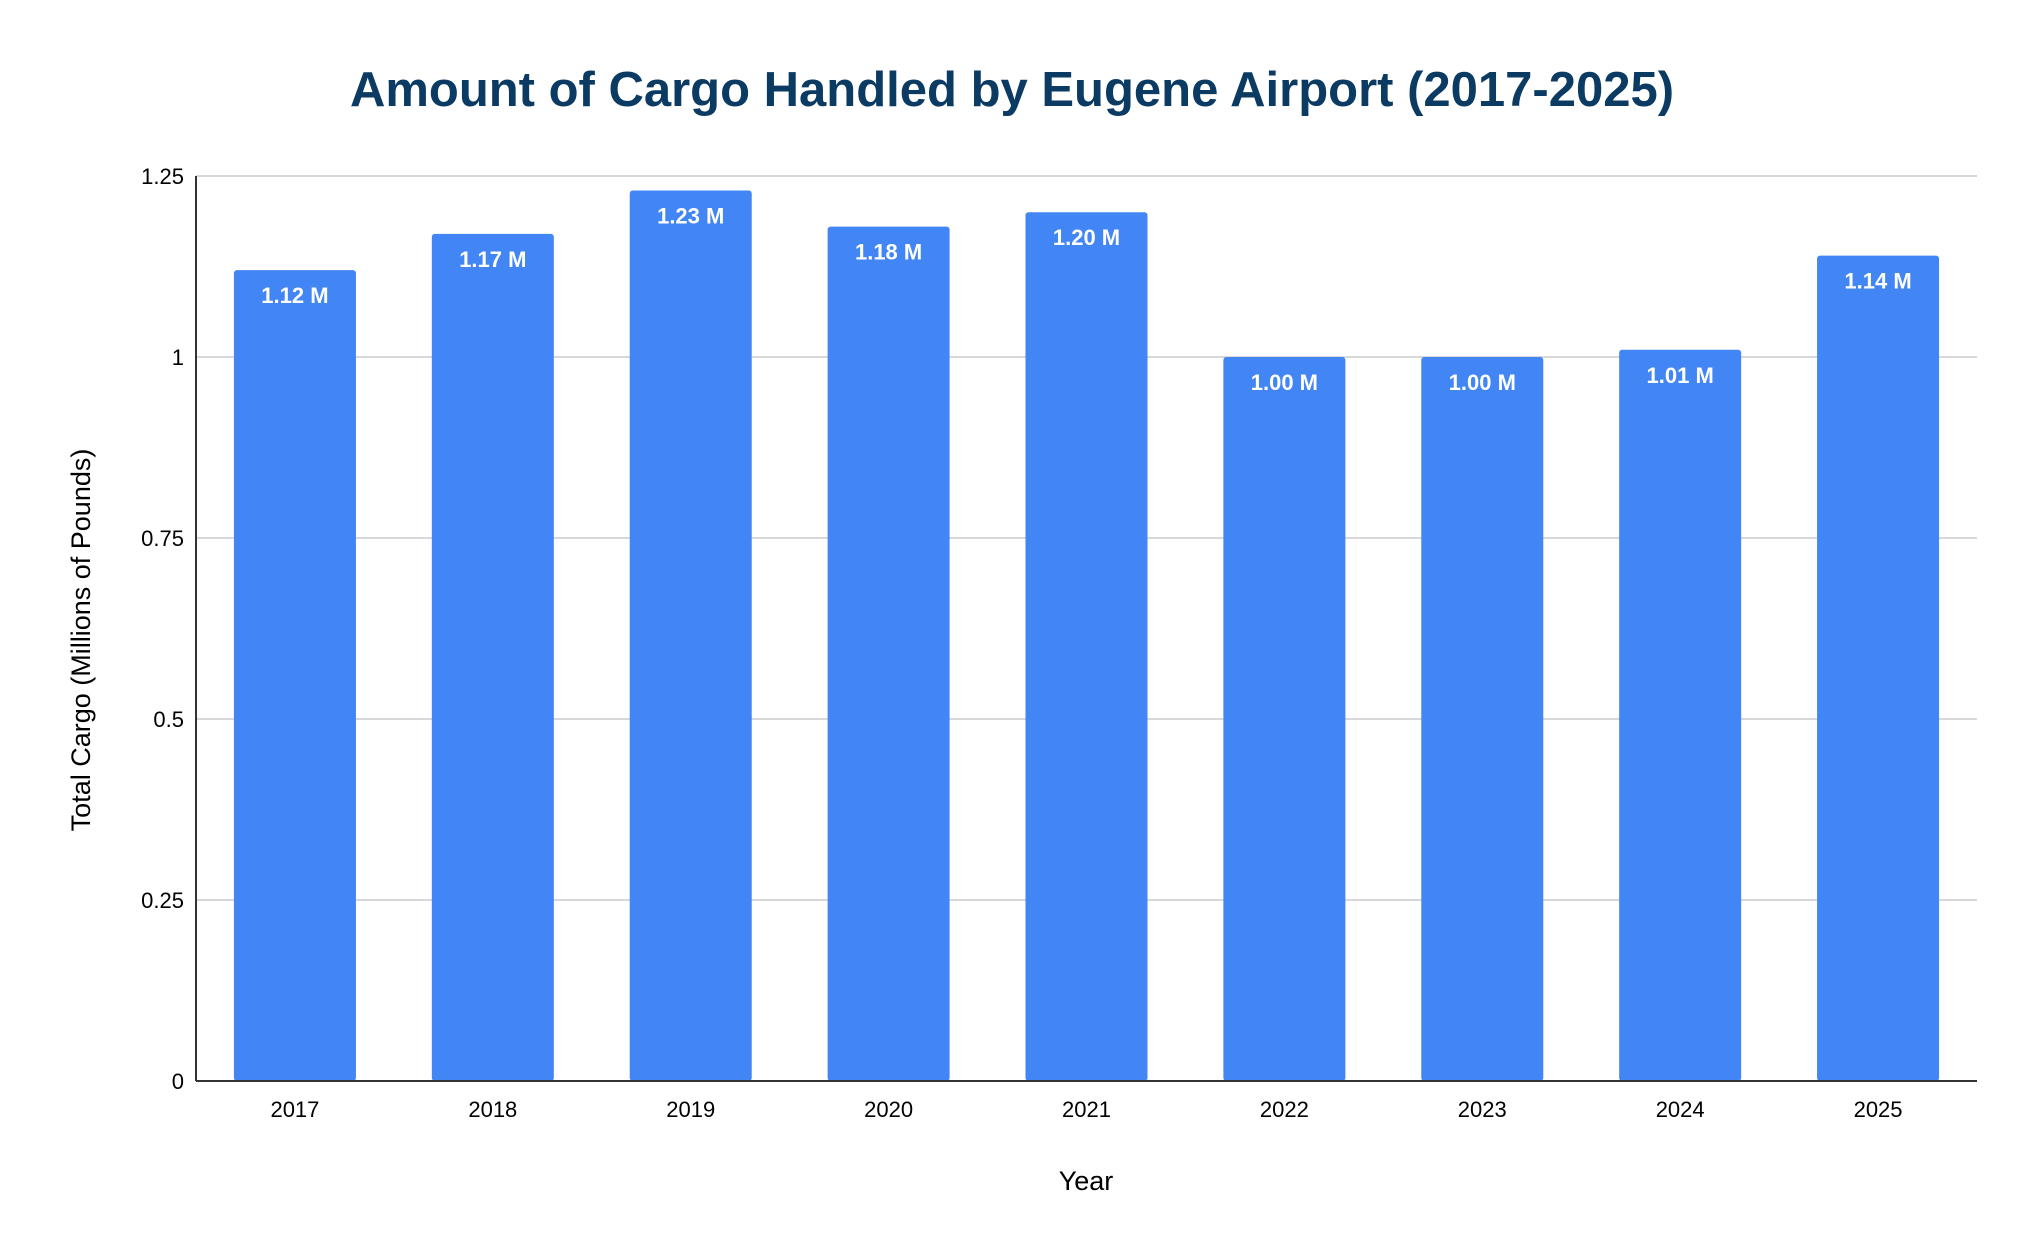 Image resolution: width=2024 pixels, height=1250 pixels. I want to click on x-tick-label: 2021, so click(1086, 1109).